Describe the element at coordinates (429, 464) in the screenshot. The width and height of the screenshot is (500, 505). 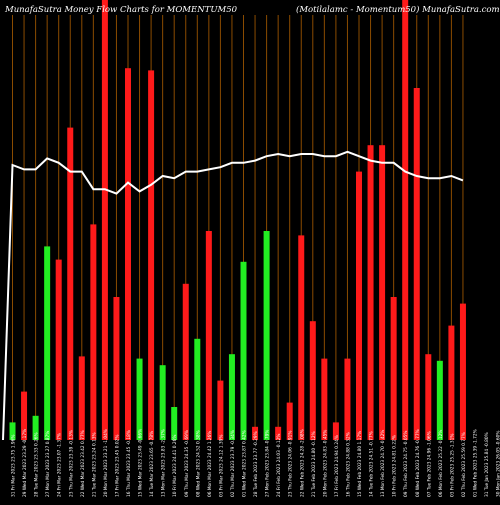
I see `x-tick-label: 07 Tue Feb 2023 24.96 -1.06%` at that location.